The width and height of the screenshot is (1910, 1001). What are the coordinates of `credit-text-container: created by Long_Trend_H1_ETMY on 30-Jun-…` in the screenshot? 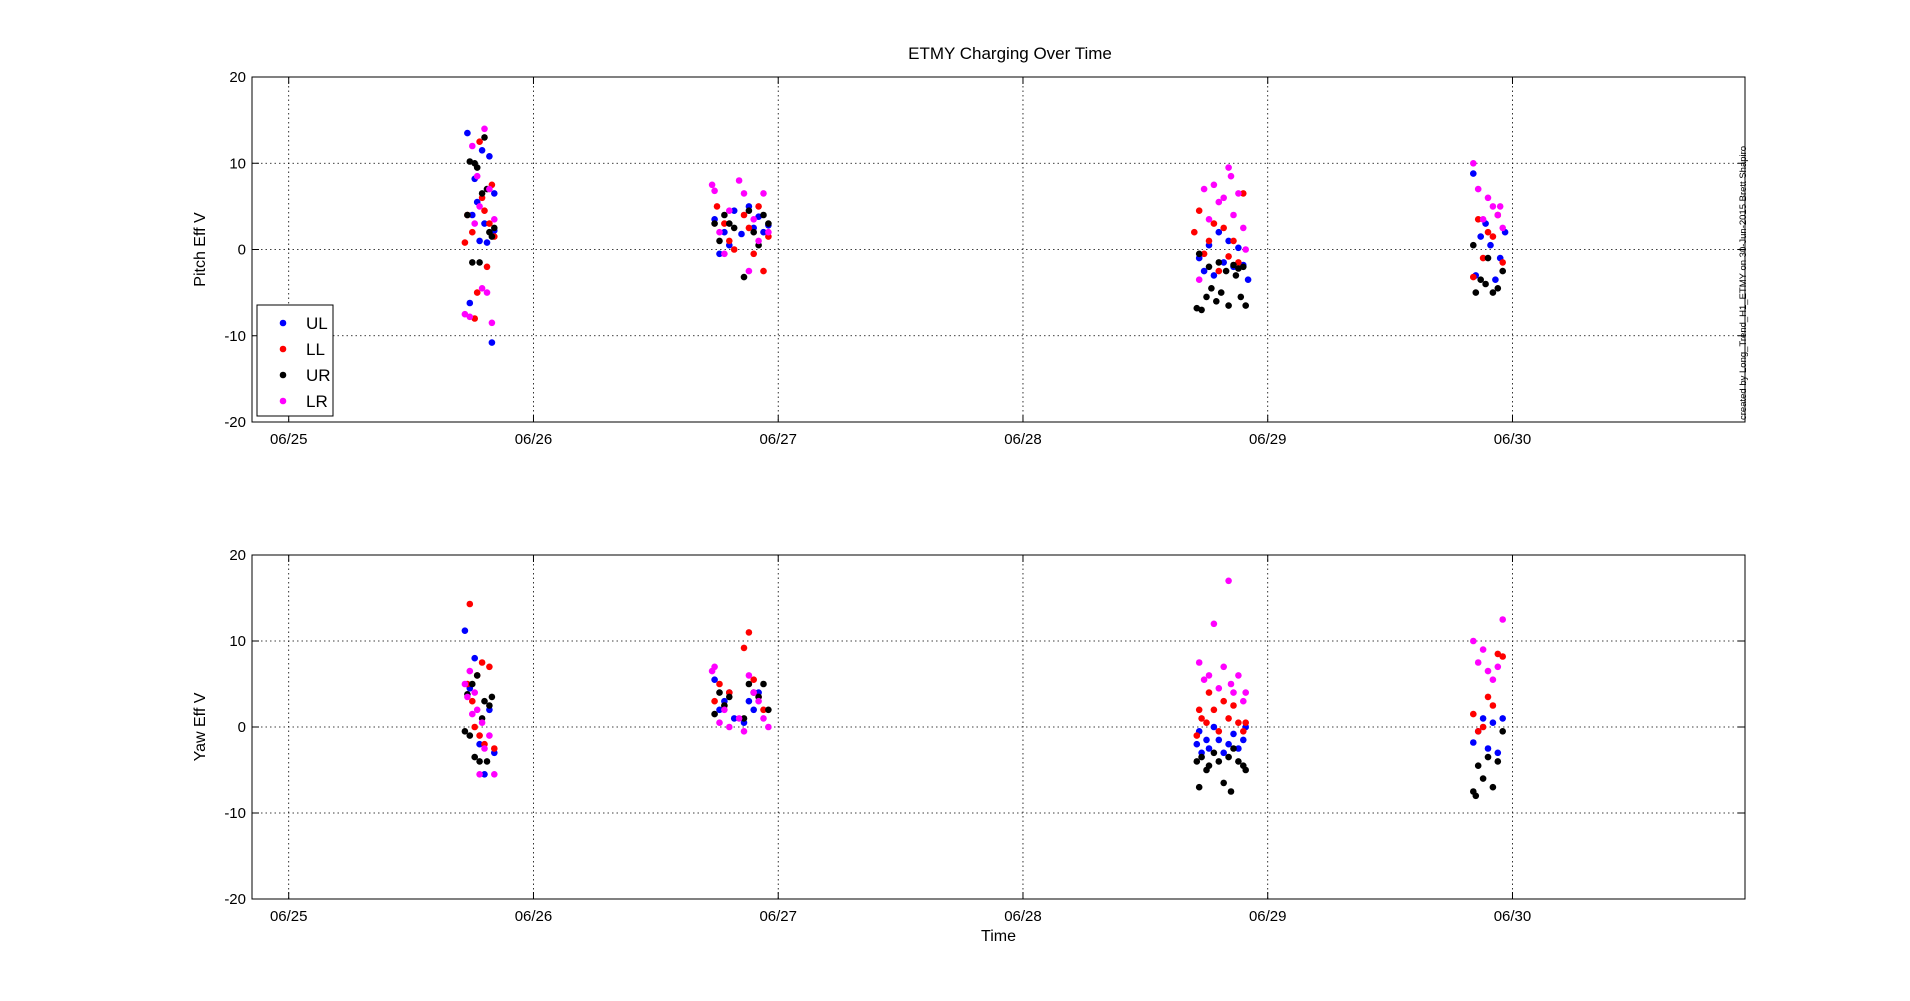 It's located at (1743, 288).